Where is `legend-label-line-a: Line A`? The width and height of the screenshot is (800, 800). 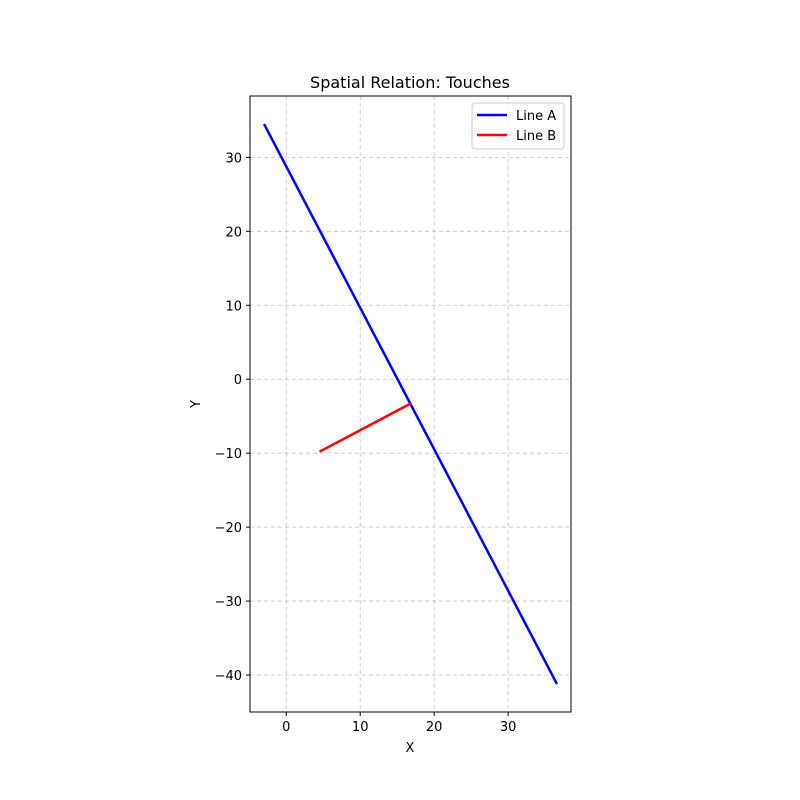 legend-label-line-a: Line A is located at coordinates (536, 116).